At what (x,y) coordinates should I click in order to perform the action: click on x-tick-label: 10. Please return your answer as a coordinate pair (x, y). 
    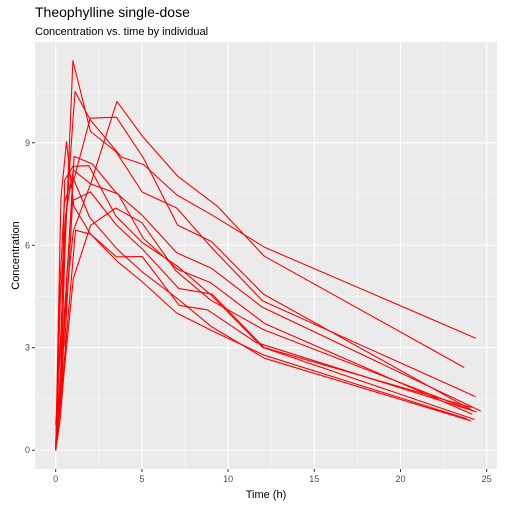
    Looking at the image, I should click on (228, 479).